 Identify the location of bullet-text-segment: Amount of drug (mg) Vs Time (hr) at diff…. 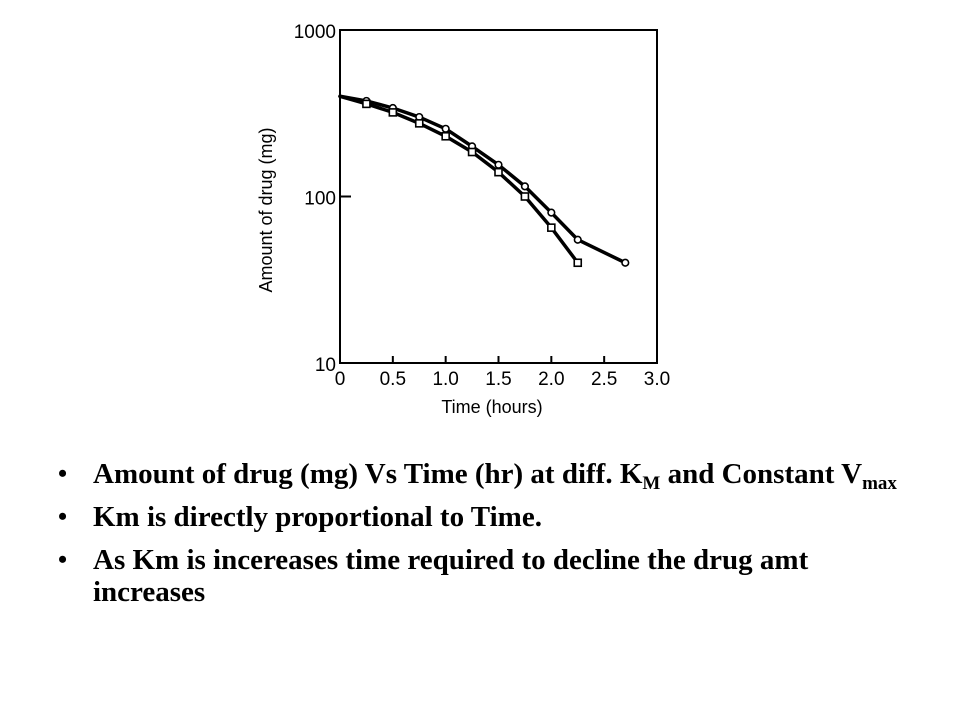
(368, 474).